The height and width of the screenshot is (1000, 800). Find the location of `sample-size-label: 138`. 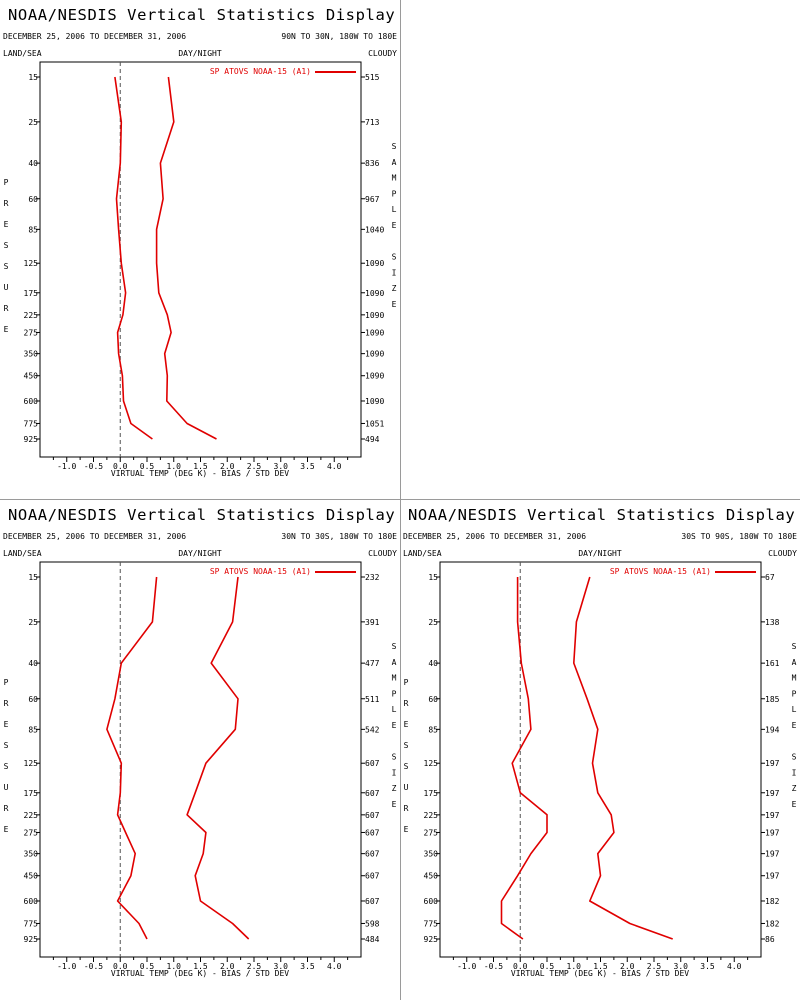

sample-size-label: 138 is located at coordinates (772, 622).